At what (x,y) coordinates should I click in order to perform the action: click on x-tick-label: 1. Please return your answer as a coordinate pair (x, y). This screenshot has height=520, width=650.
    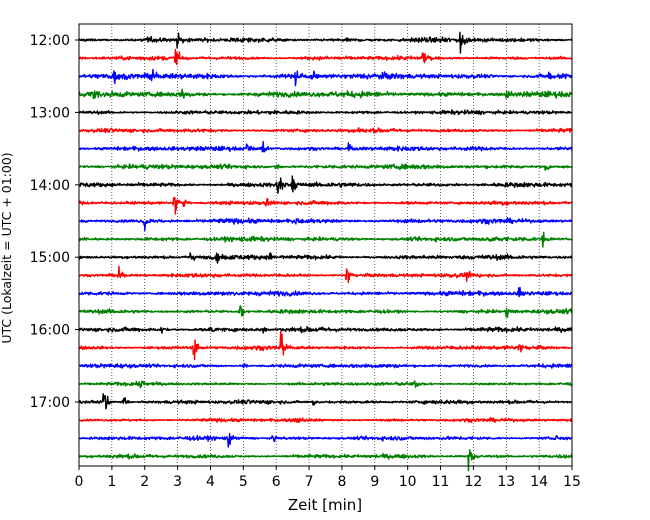
    Looking at the image, I should click on (111, 482).